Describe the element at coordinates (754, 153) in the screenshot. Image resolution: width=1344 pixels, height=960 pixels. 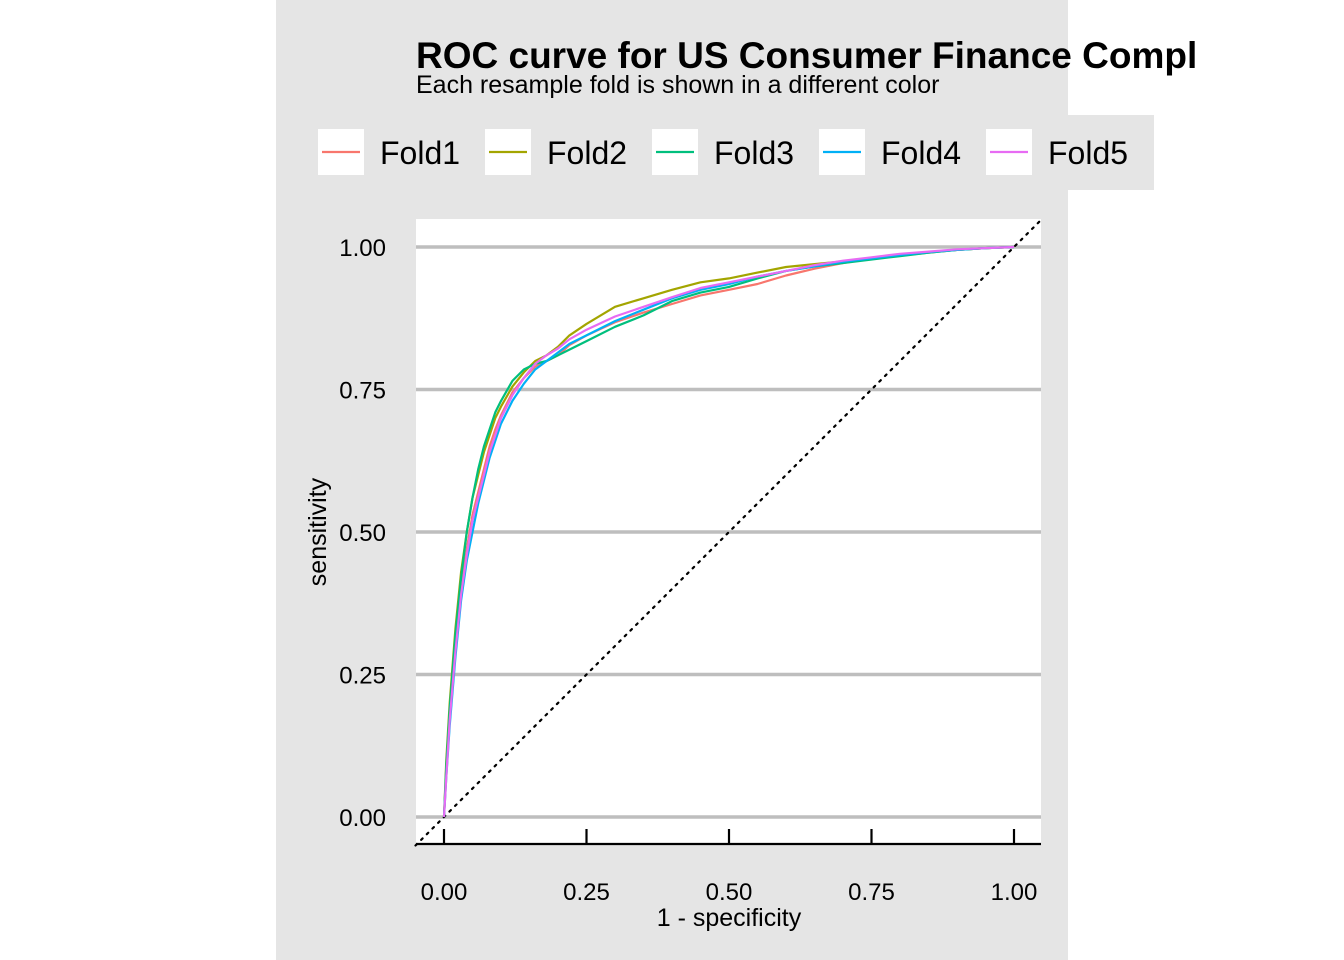
I see `legend-label-fold3: Fold3` at that location.